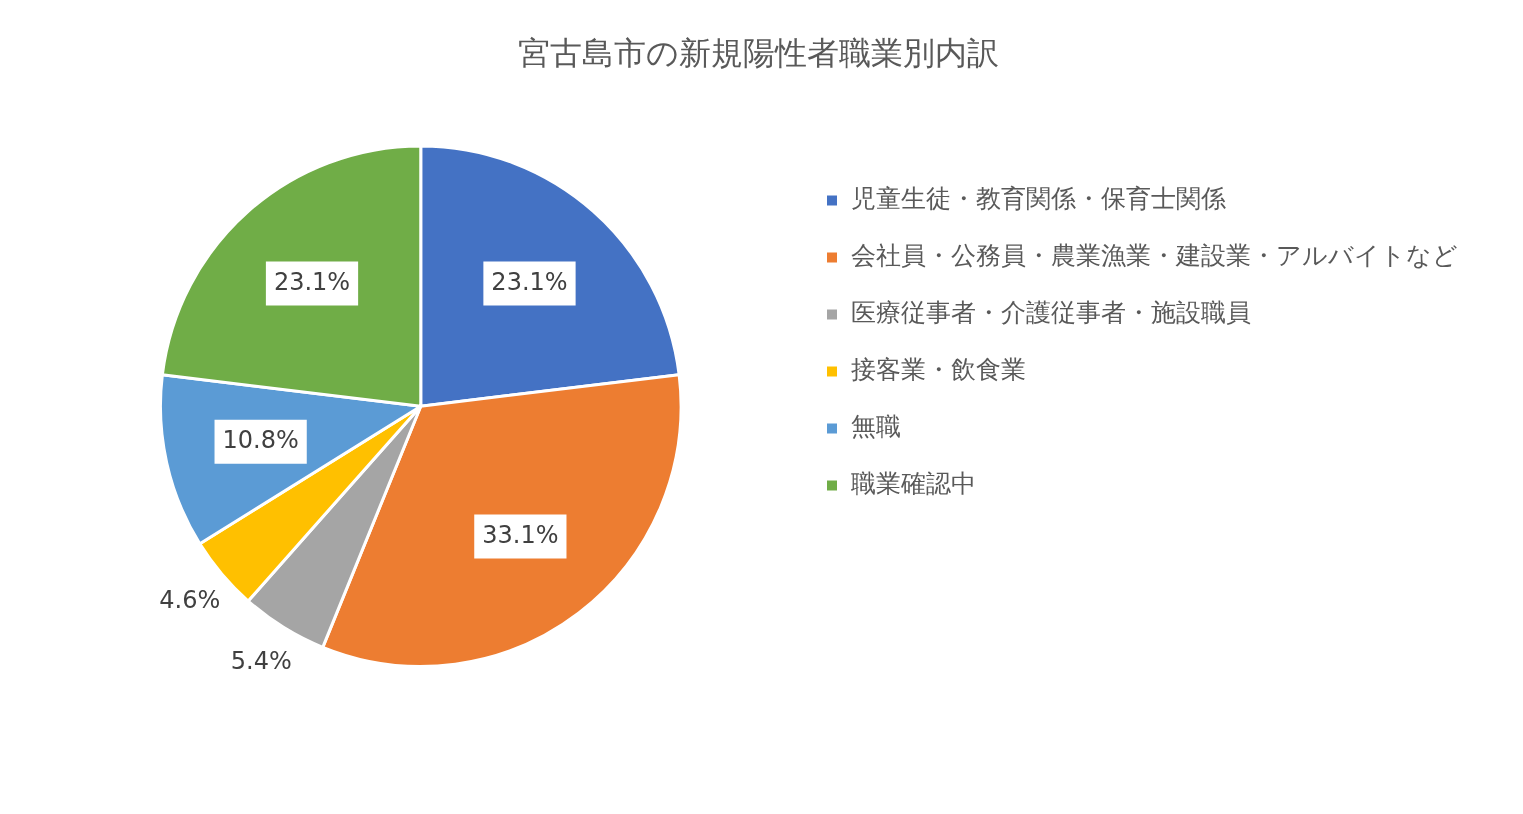 The height and width of the screenshot is (814, 1523). I want to click on legend-label: 会社員・公務員・農業漁業・建設業・アルバイトなど, so click(1154, 255).